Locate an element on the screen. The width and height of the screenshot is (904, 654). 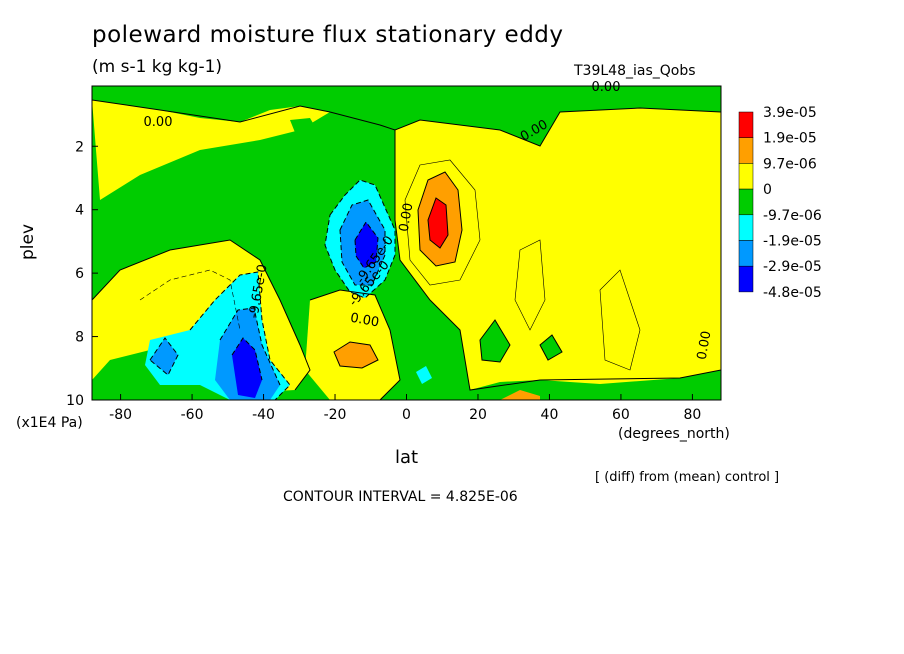
field-region-orange-sh is located at coordinates (356, 355).